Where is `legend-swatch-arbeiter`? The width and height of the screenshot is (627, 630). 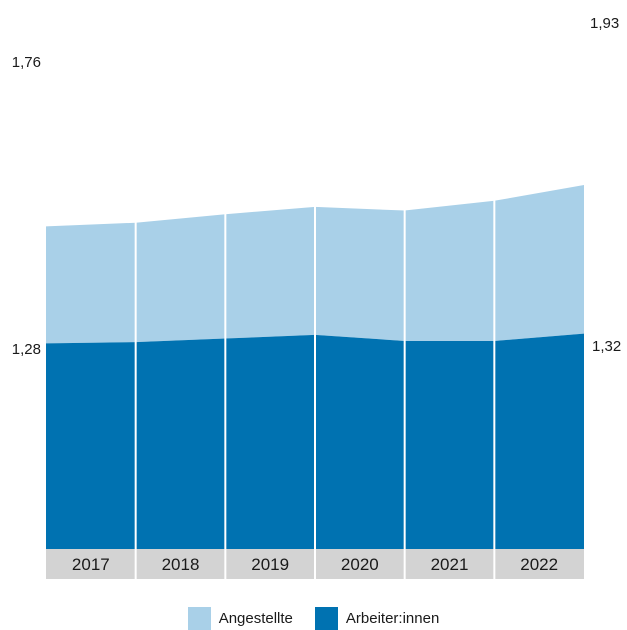 legend-swatch-arbeiter is located at coordinates (326, 618).